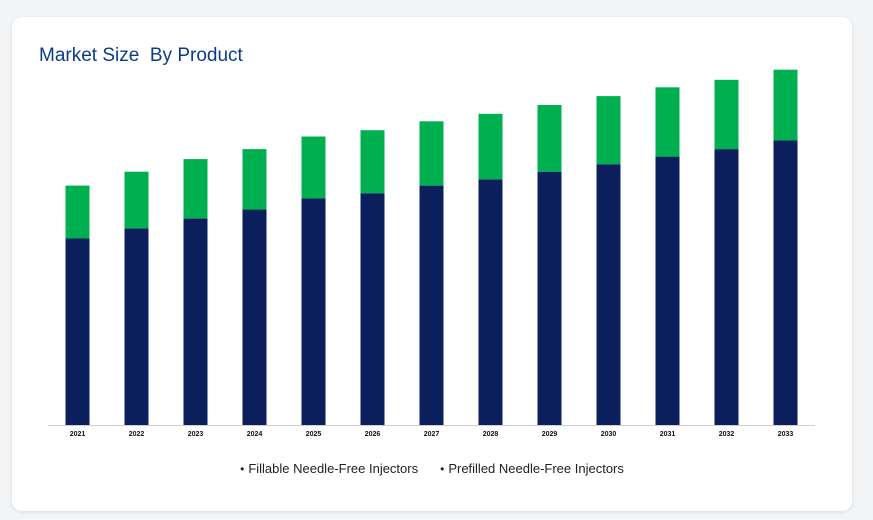 The height and width of the screenshot is (520, 873). Describe the element at coordinates (608, 294) in the screenshot. I see `bar-fillable-2030` at that location.